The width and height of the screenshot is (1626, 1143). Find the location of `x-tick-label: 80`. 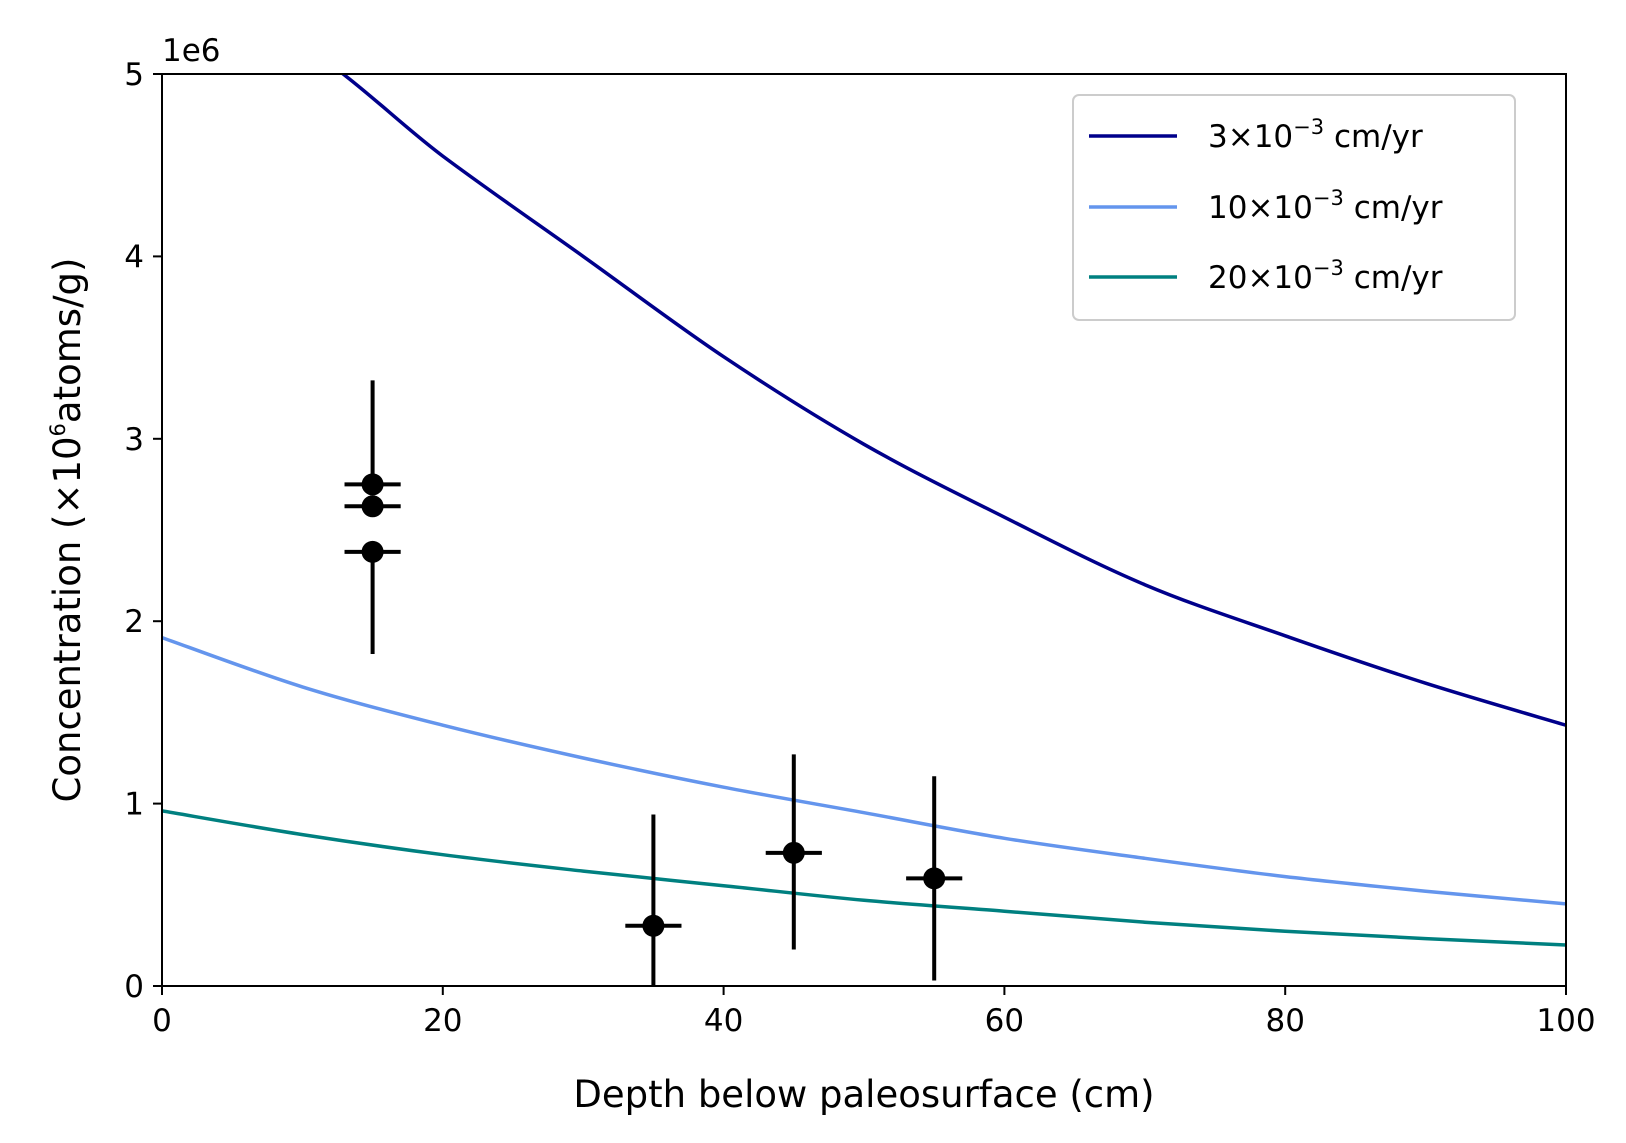

x-tick-label: 80 is located at coordinates (1284, 1021).